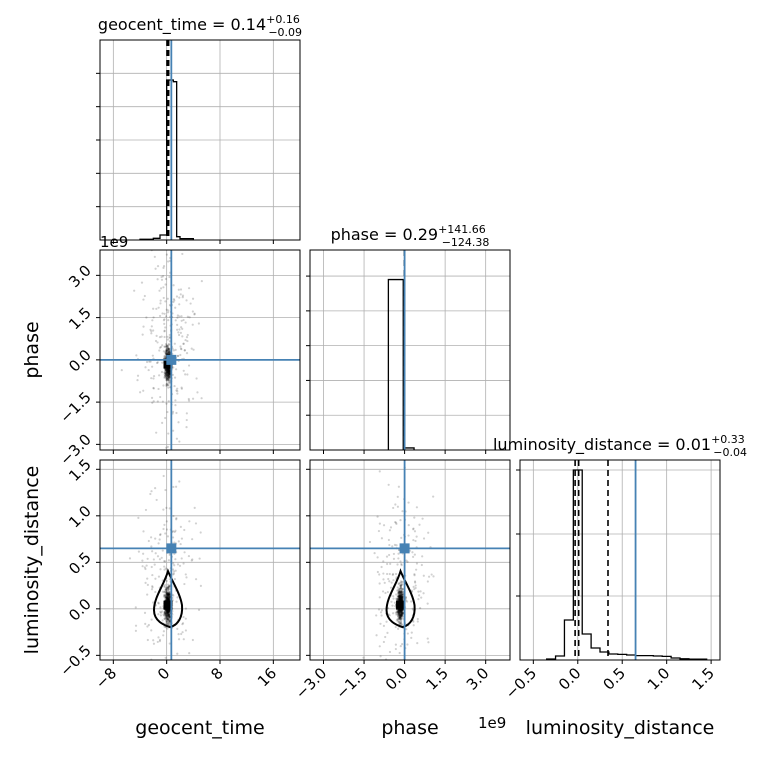 Image resolution: width=760 pixels, height=760 pixels. I want to click on x-tick-label: −0.5, so click(521, 683).